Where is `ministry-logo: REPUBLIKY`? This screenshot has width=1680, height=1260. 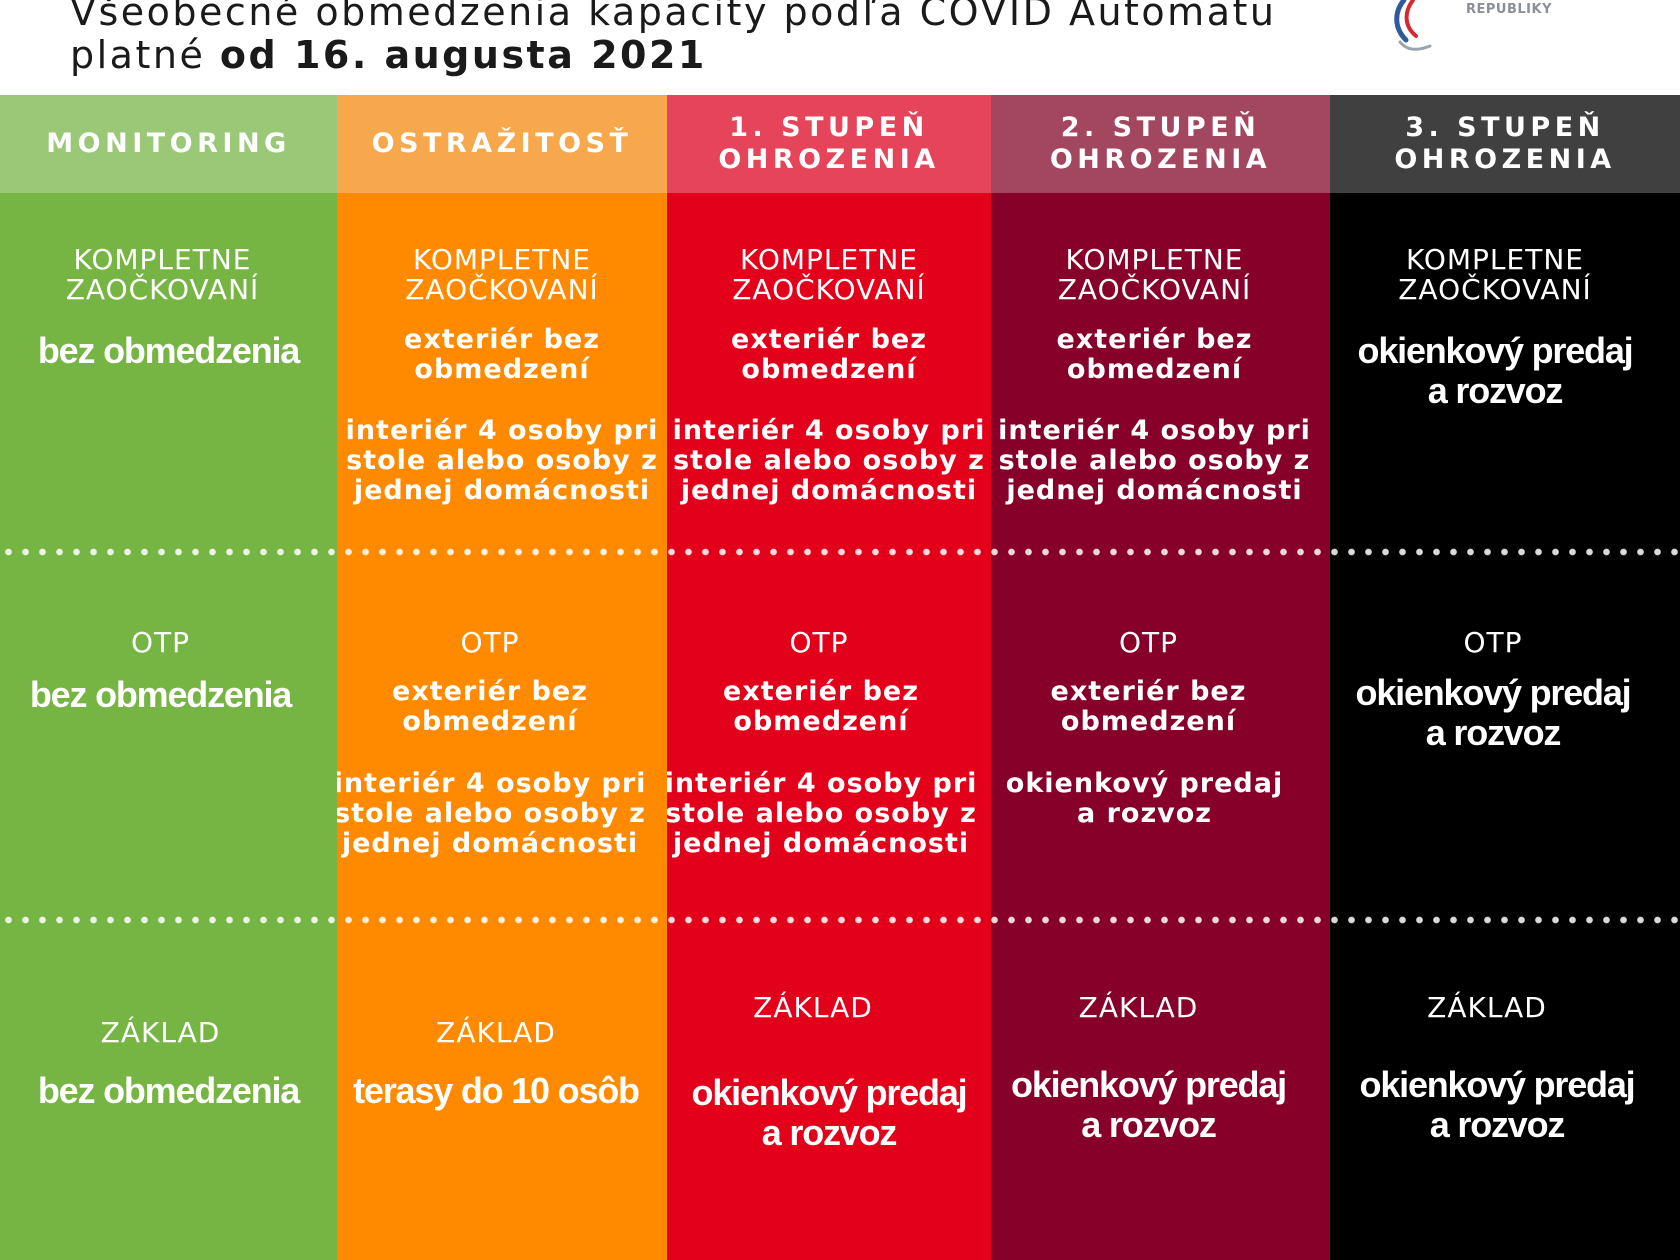 ministry-logo: REPUBLIKY is located at coordinates (1496, 28).